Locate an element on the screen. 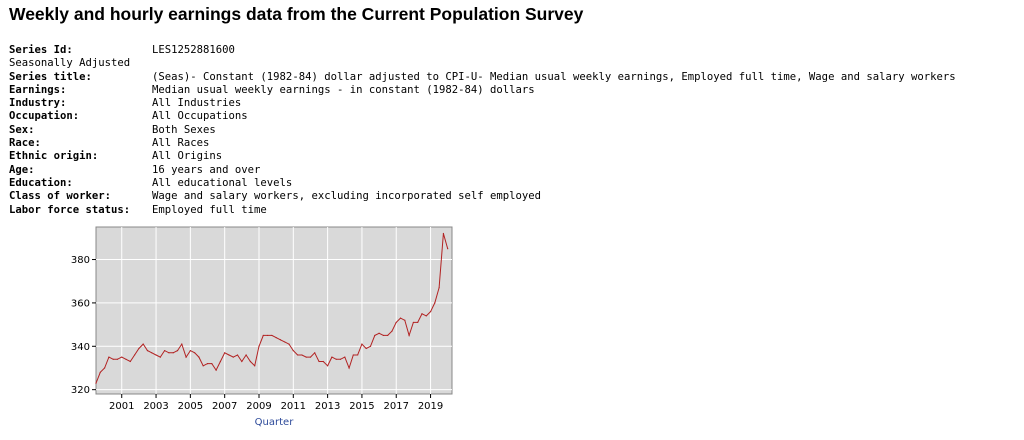  x-tick-label: 2005 is located at coordinates (190, 406).